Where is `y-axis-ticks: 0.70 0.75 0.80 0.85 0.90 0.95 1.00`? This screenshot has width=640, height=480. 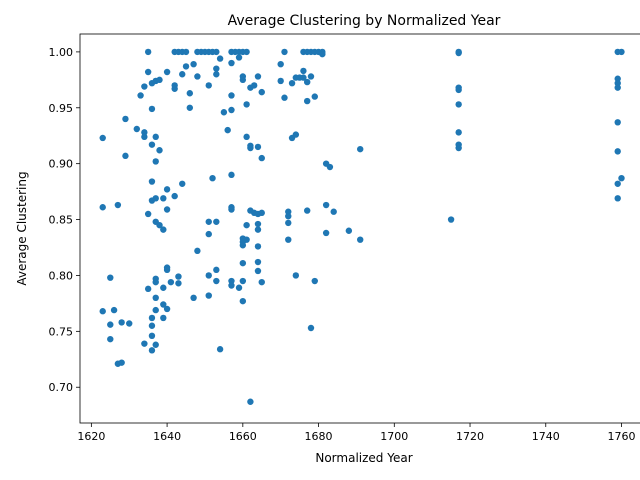 y-axis-ticks: 0.70 0.75 0.80 0.85 0.90 0.95 1.00 is located at coordinates (64, 220).